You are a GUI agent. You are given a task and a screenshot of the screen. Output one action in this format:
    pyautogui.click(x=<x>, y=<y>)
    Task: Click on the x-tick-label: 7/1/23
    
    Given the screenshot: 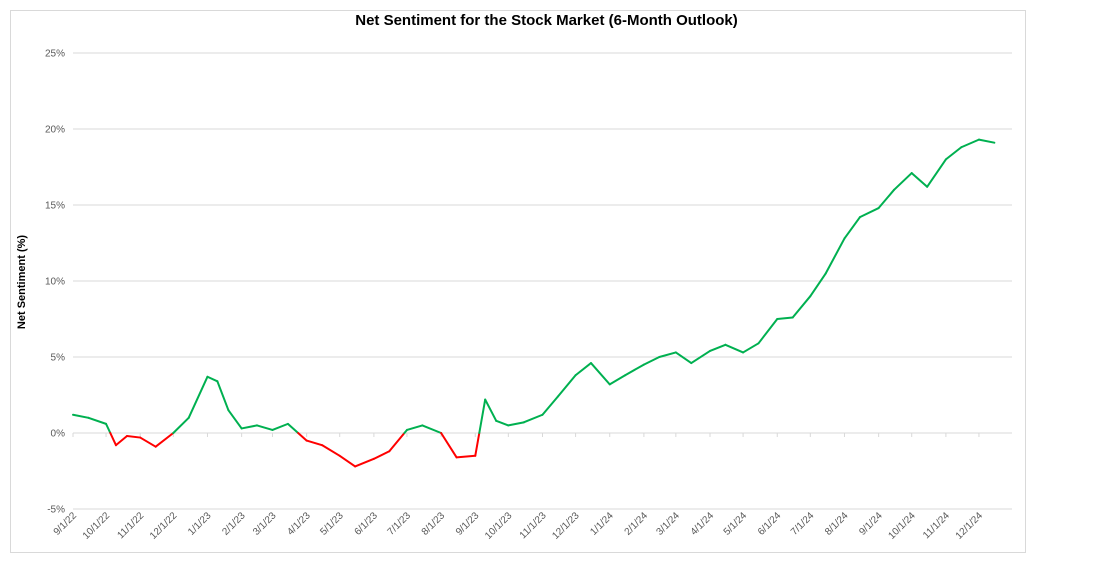 What is the action you would take?
    pyautogui.click(x=400, y=524)
    